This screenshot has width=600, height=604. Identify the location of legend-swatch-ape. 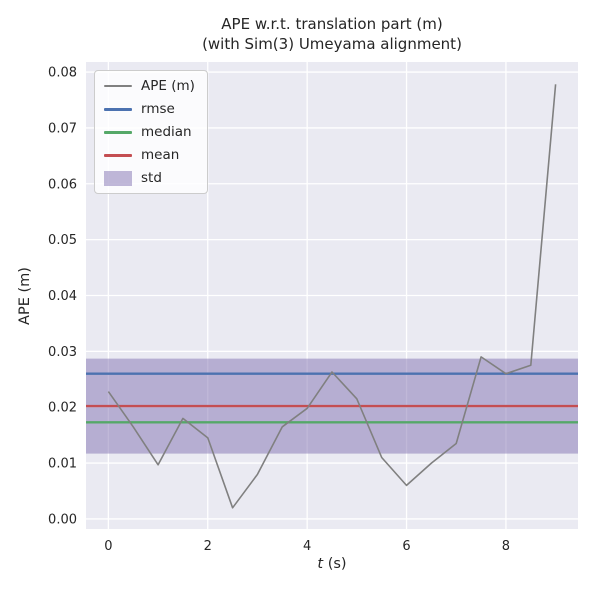
(118, 86).